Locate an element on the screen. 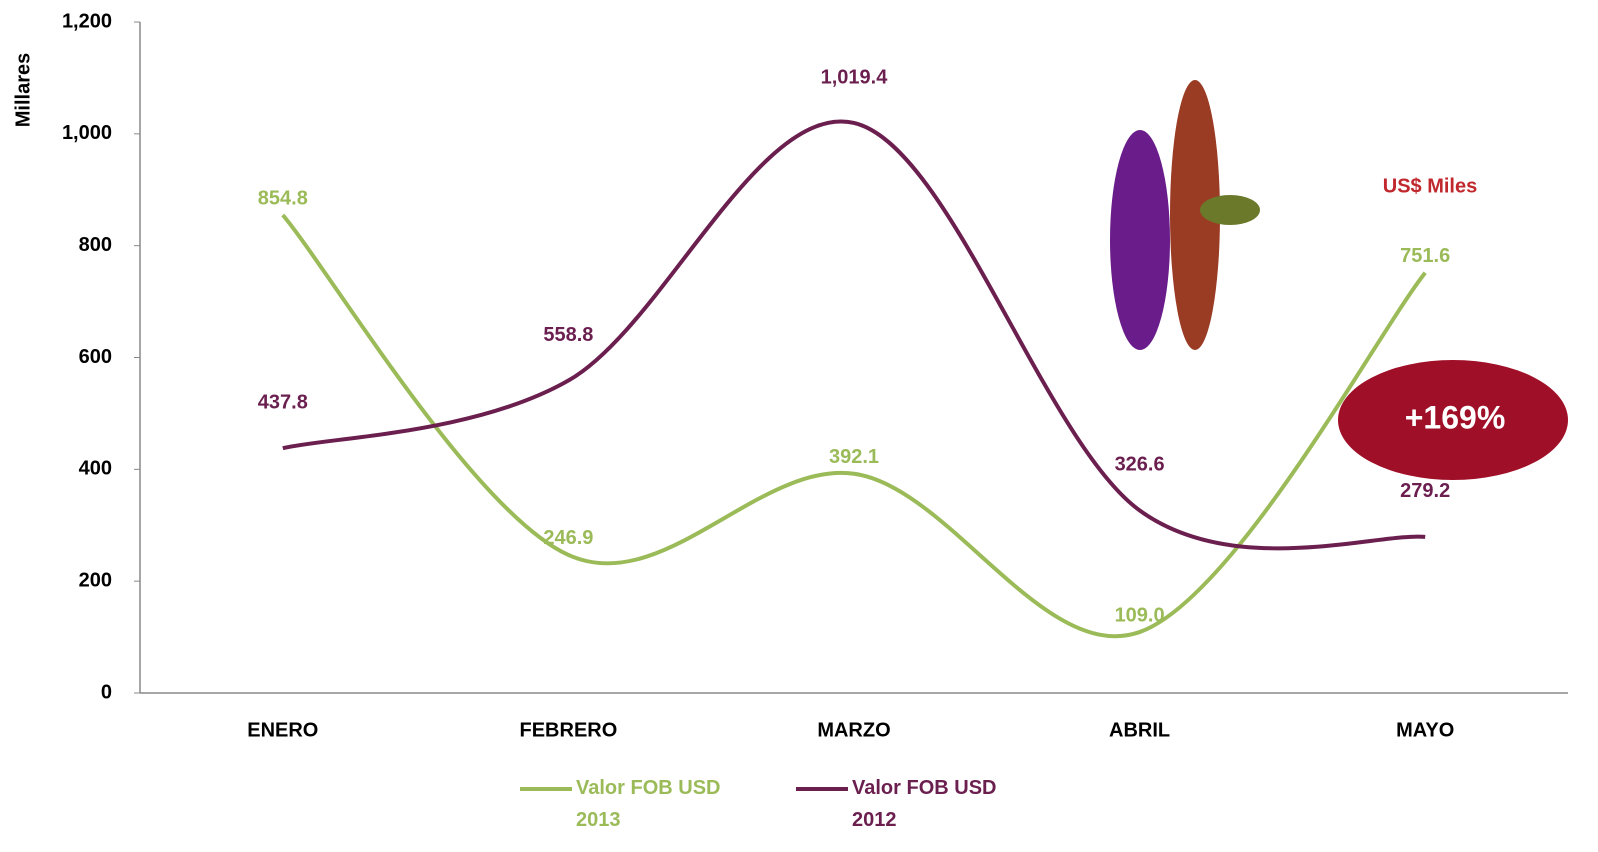 The height and width of the screenshot is (852, 1598). y-tick-label: 1,000 is located at coordinates (87, 133).